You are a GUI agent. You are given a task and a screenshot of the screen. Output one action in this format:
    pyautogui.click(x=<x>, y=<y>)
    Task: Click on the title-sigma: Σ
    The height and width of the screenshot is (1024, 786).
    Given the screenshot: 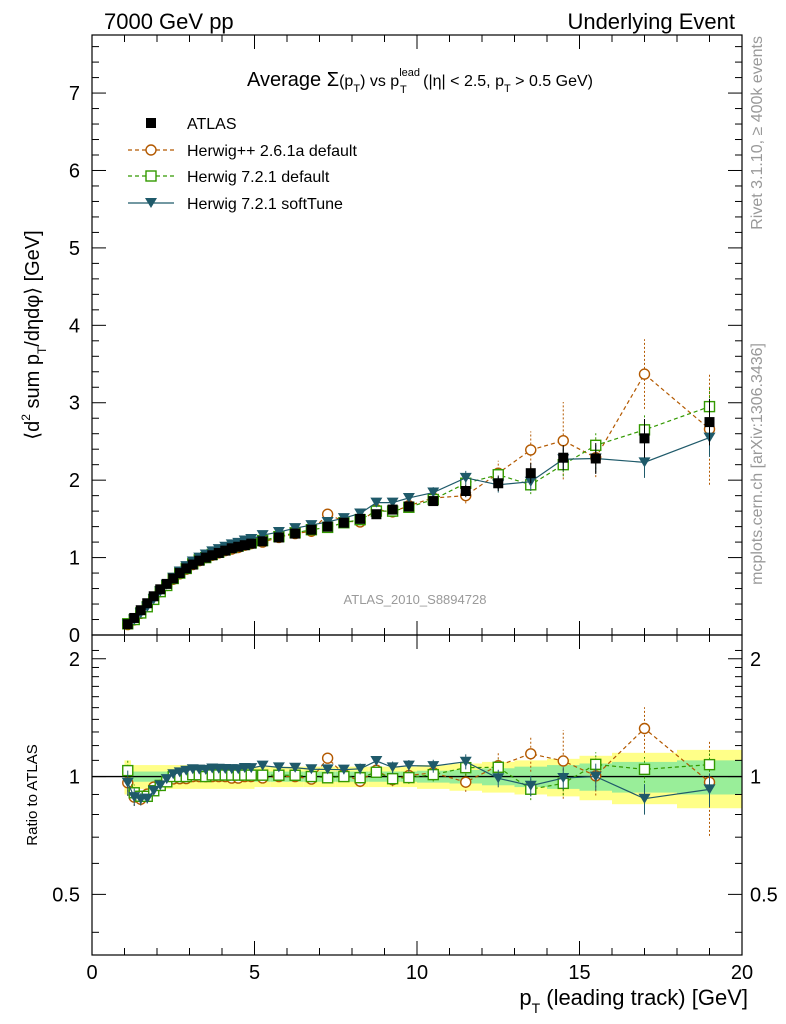 What is the action you would take?
    pyautogui.click(x=333, y=80)
    